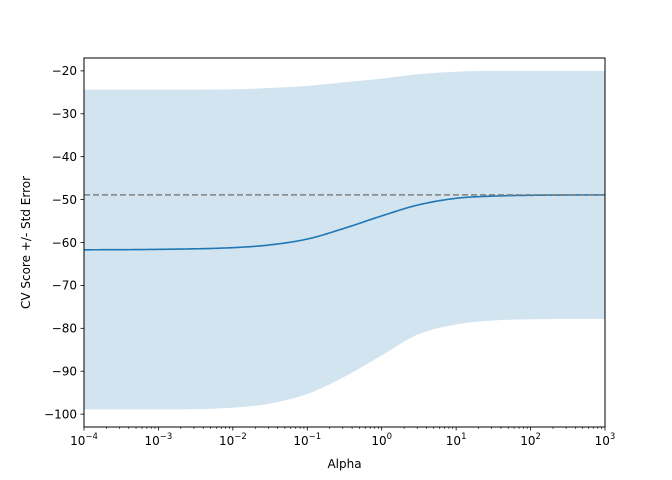 This screenshot has height=480, width=672. I want to click on y-axis-ticks: −20 −30 −40 −50 −60 −70 −80 −90 −100, so click(64, 242).